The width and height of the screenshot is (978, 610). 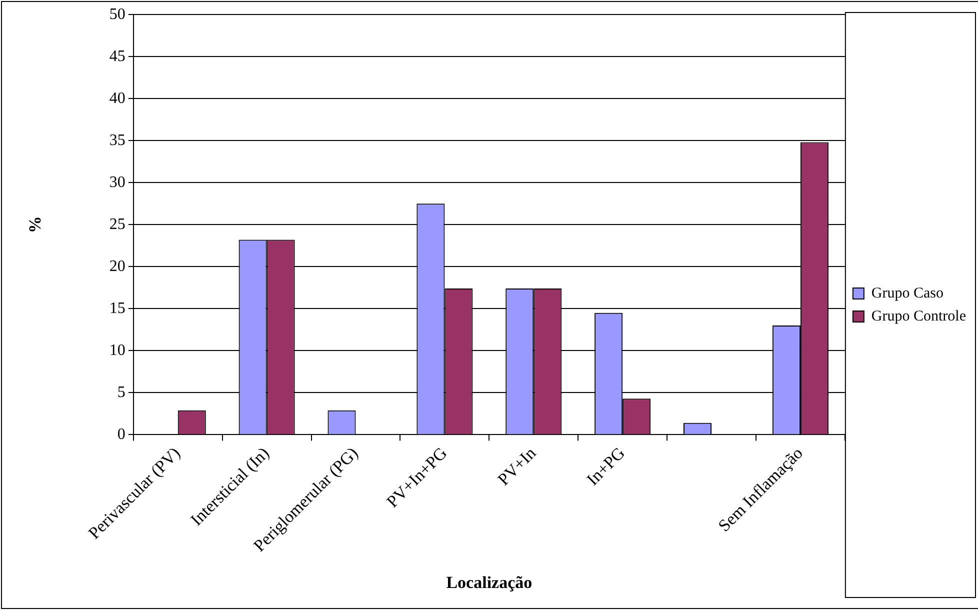 I want to click on legend-label: Grupo Controle, so click(x=918, y=316).